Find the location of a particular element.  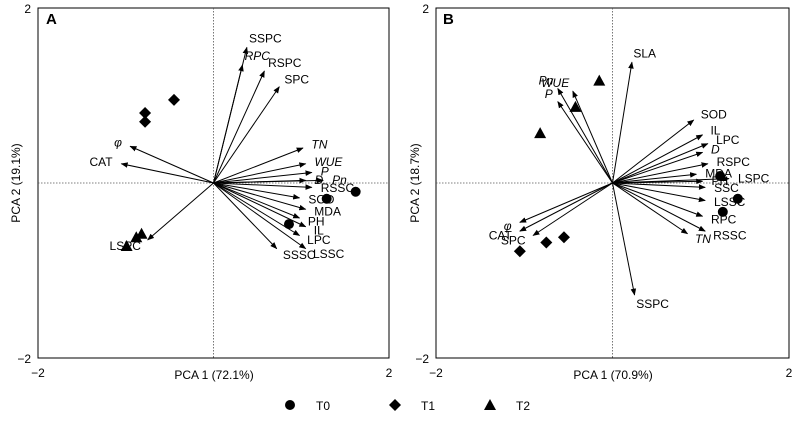

legend-marker-circle is located at coordinates (290, 405).